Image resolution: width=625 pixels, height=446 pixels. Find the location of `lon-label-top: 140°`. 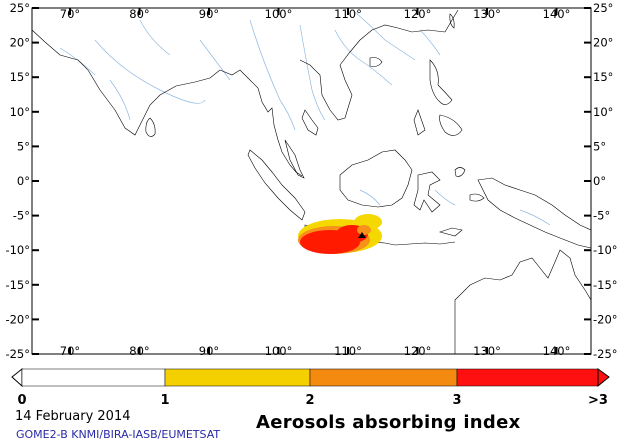

lon-label-top: 140° is located at coordinates (557, 14).